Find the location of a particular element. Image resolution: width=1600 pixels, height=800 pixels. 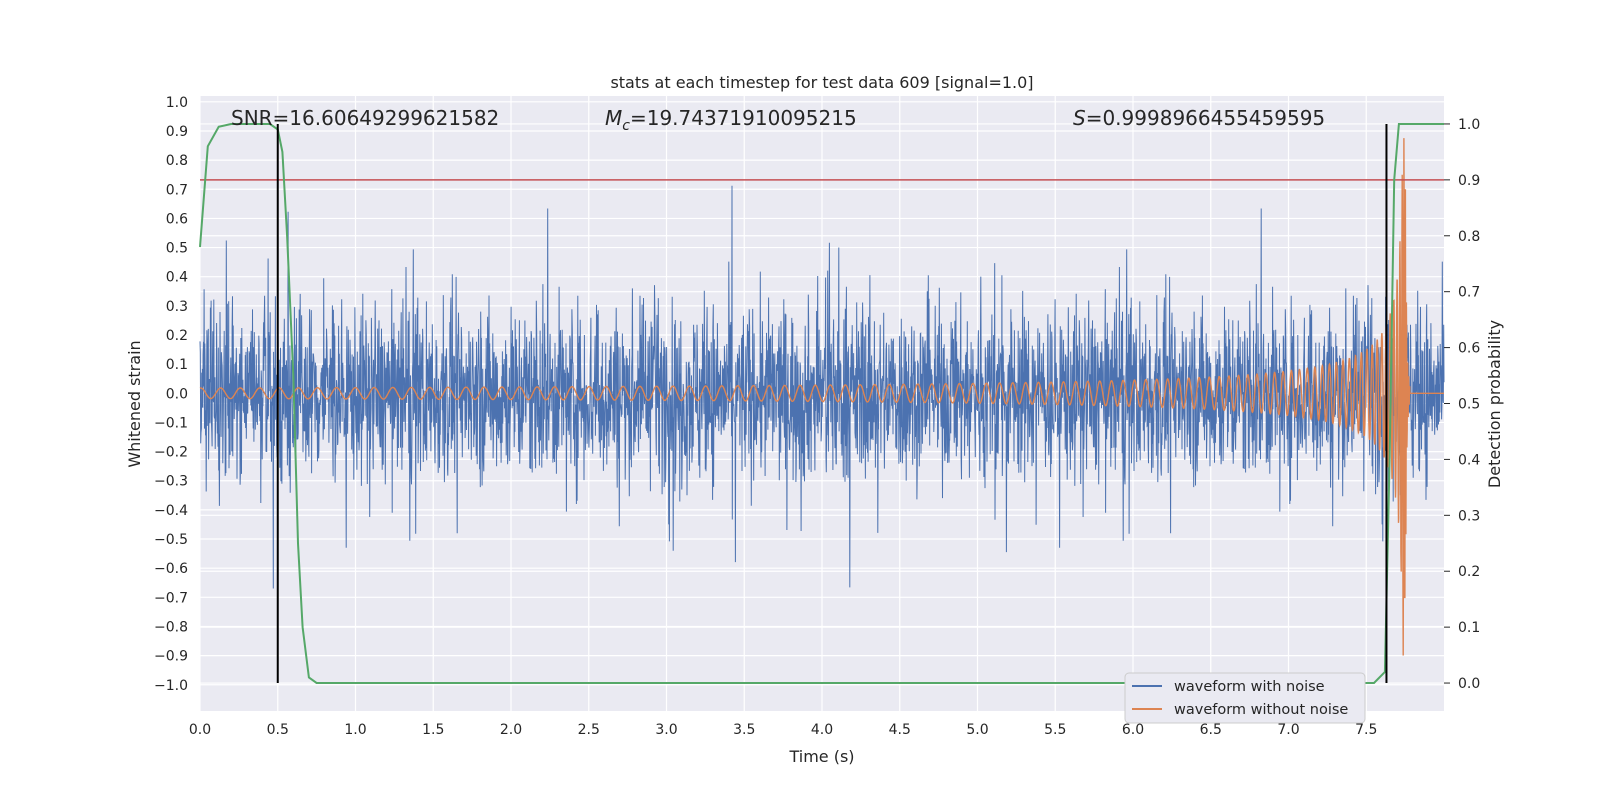

y-left-tick-label: −0.4 is located at coordinates (171, 511).